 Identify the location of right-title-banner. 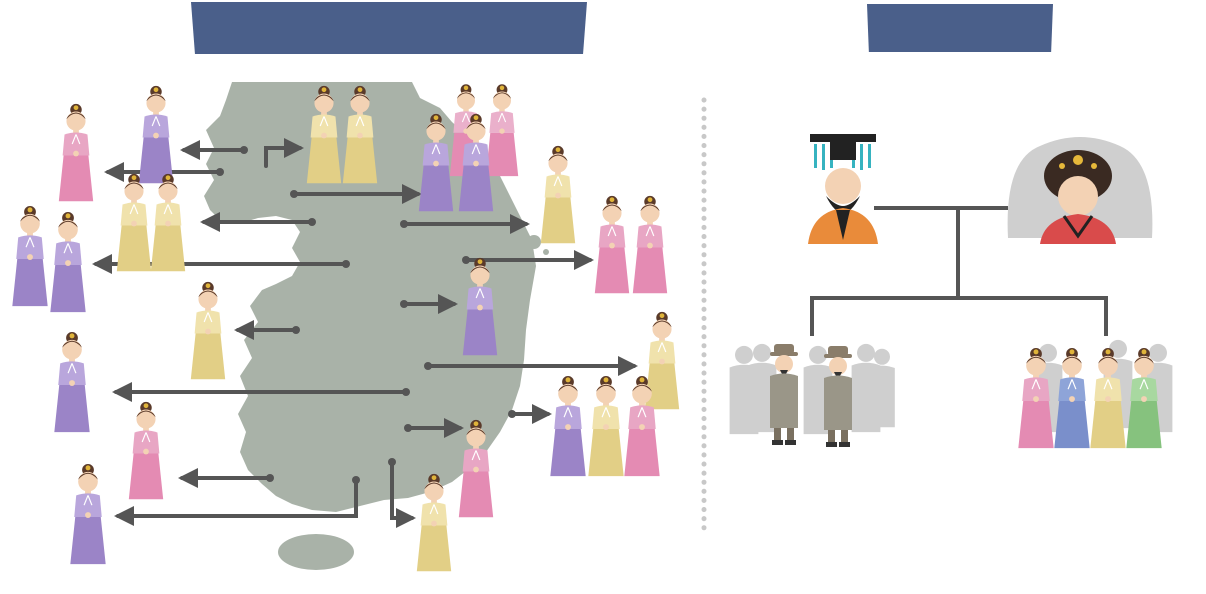
(960, 28).